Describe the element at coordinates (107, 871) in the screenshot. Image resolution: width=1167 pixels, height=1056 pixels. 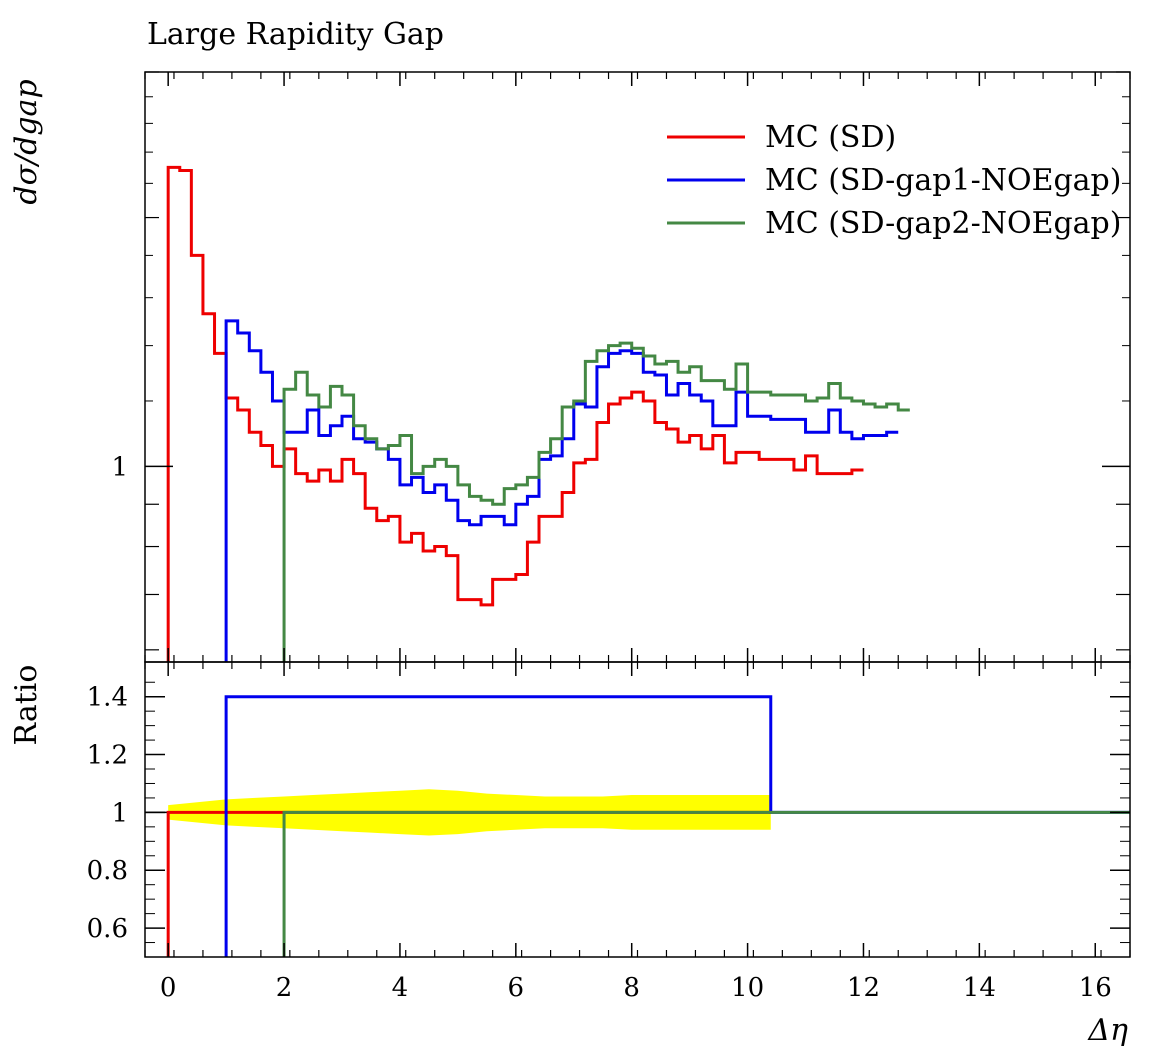
I see `ratio-y-tick-label: 0.8` at that location.